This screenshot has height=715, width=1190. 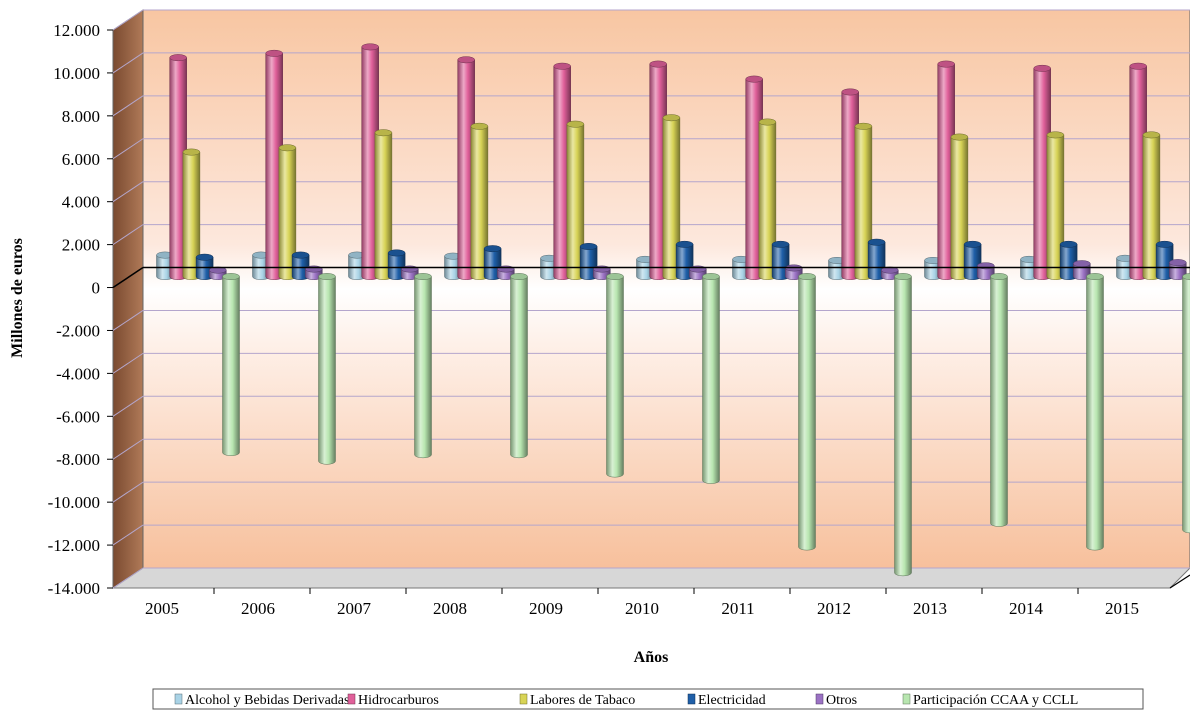 I want to click on side-wall, so click(x=128, y=299).